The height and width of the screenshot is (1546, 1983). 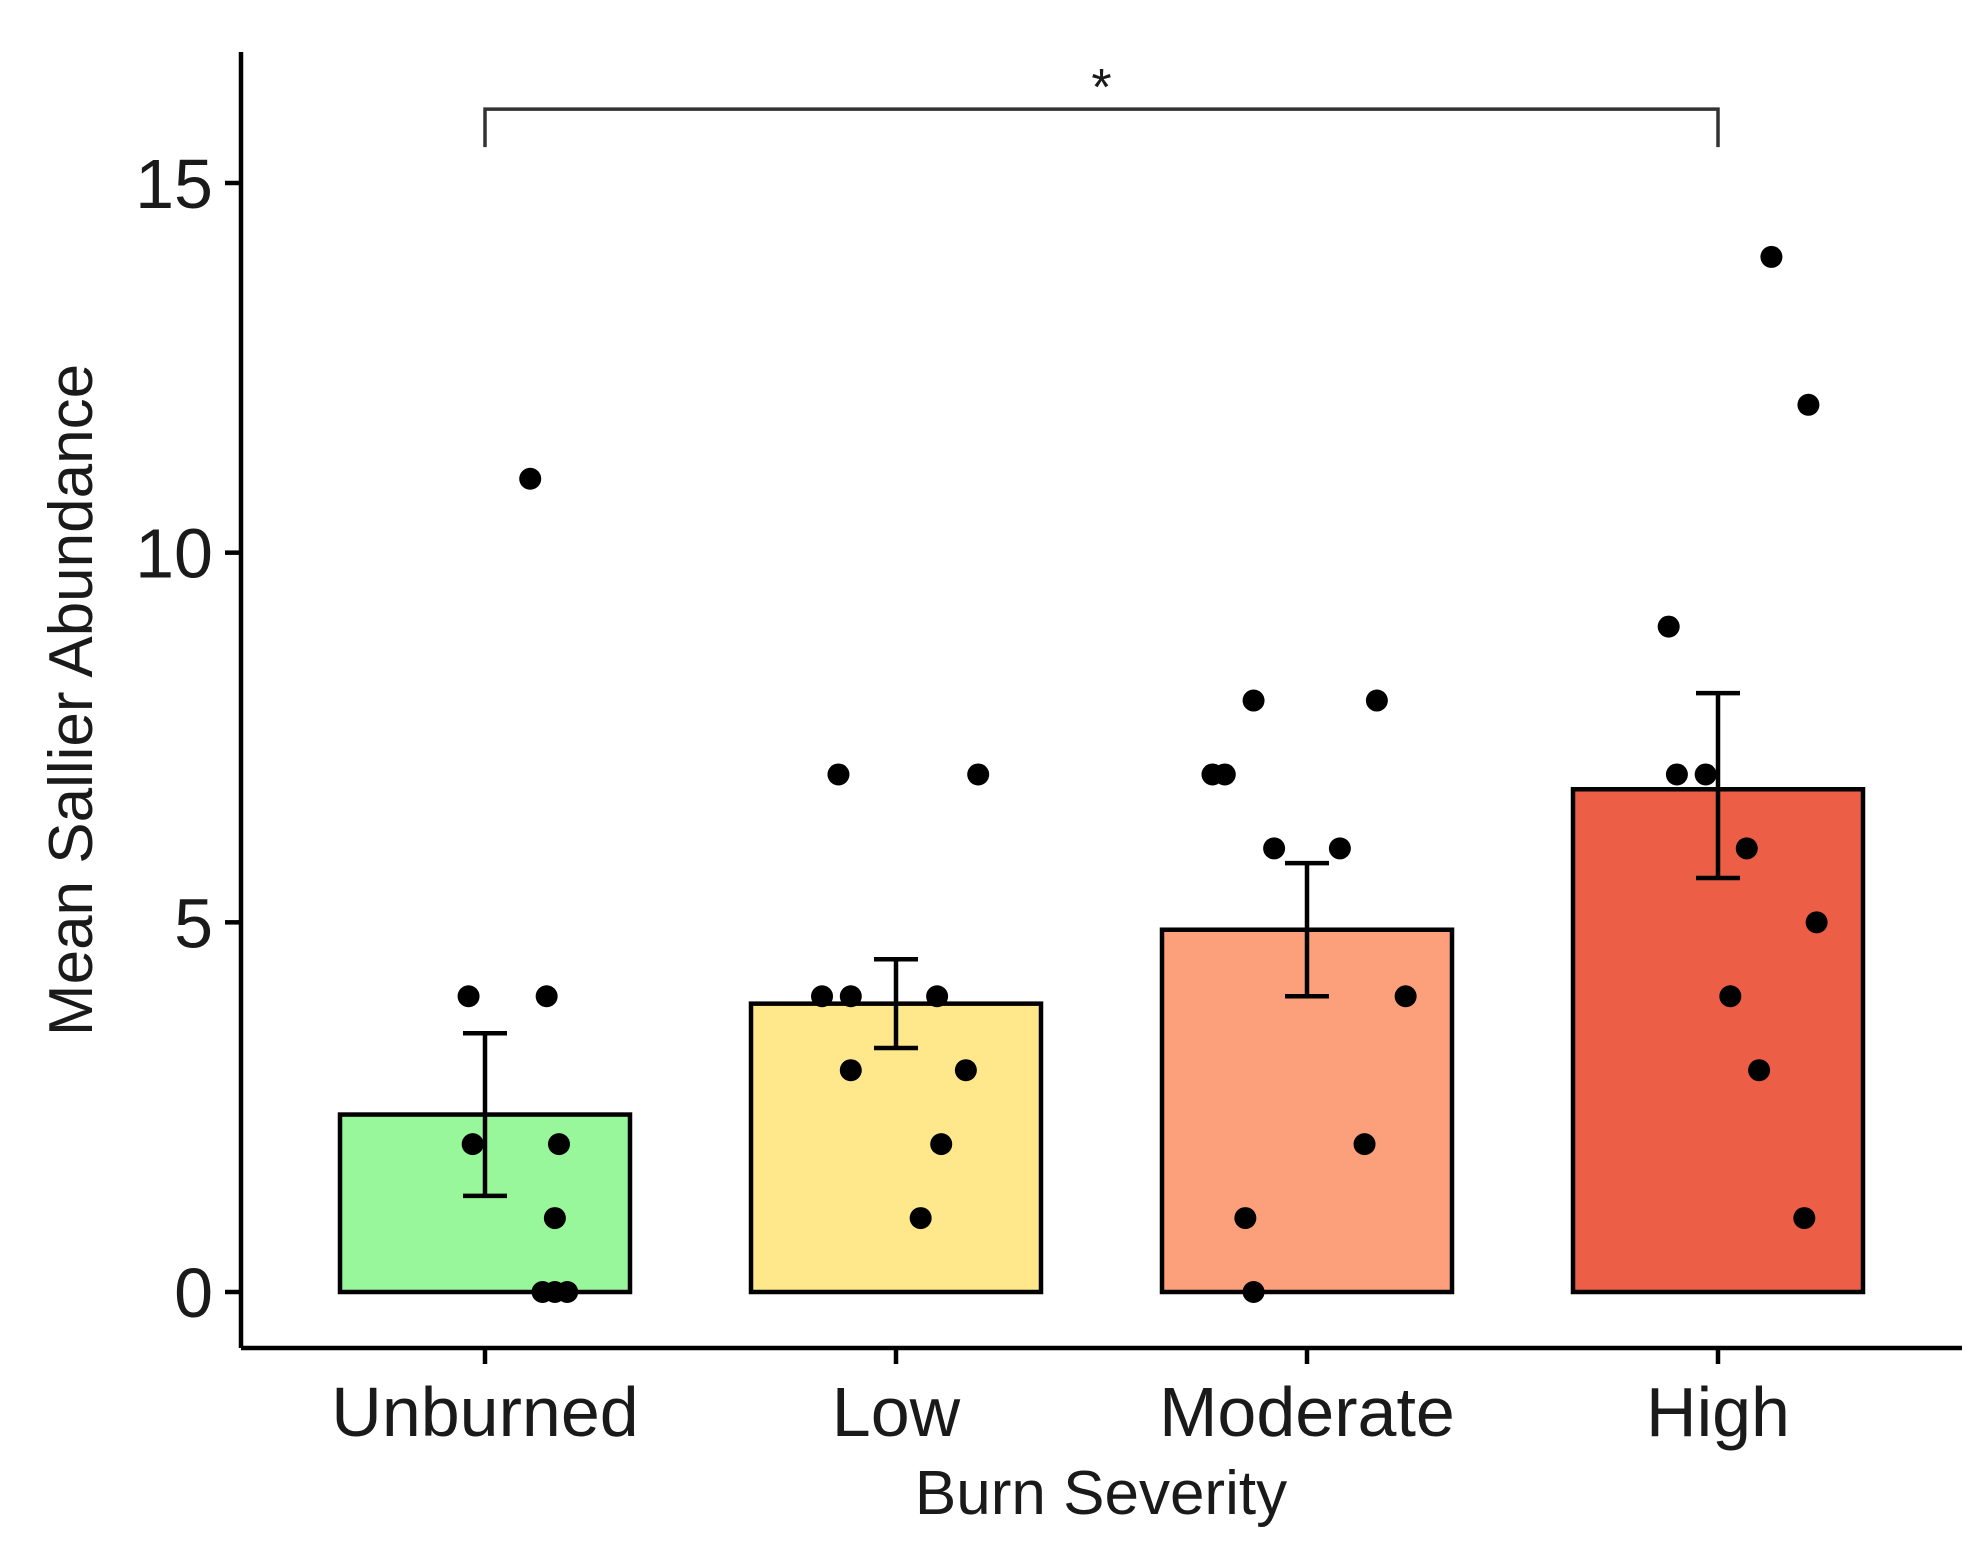 What do you see at coordinates (193, 1293) in the screenshot?
I see `y-tick-label: 0` at bounding box center [193, 1293].